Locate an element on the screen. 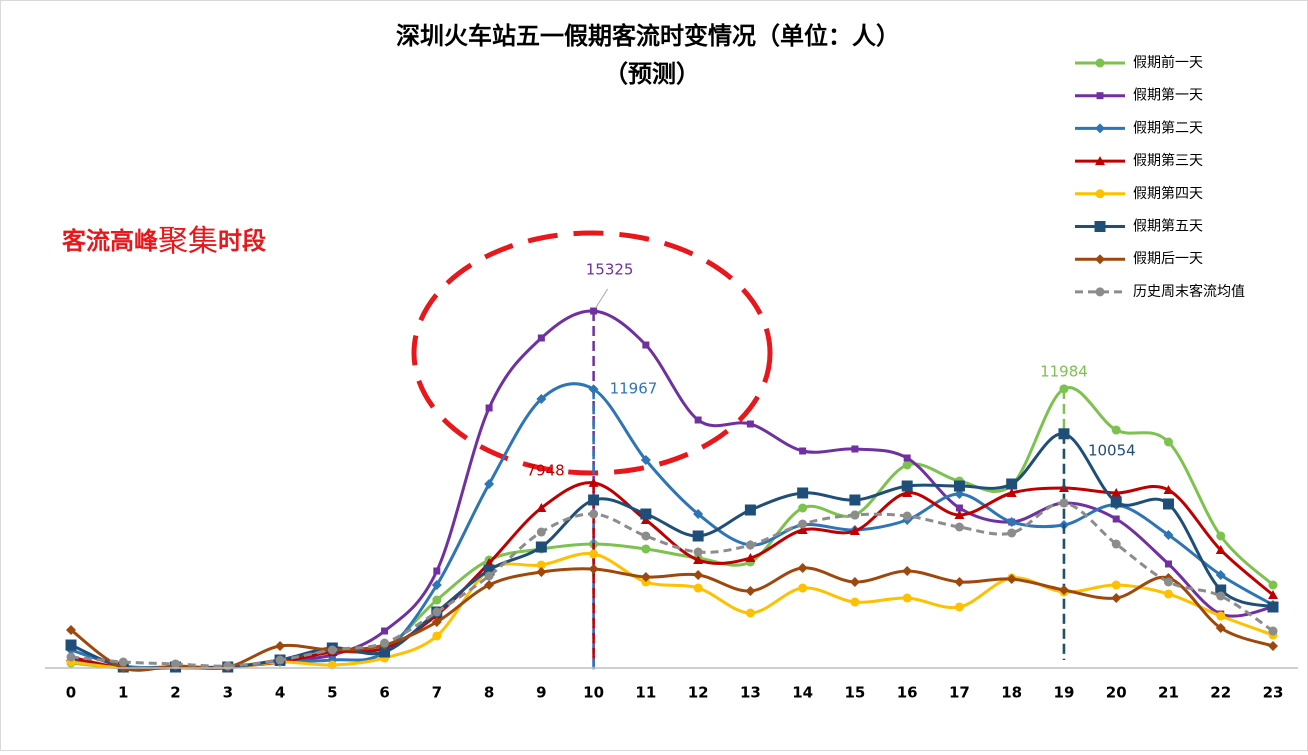 Image resolution: width=1308 pixels, height=755 pixels. x-tick-label: 21 is located at coordinates (1168, 693).